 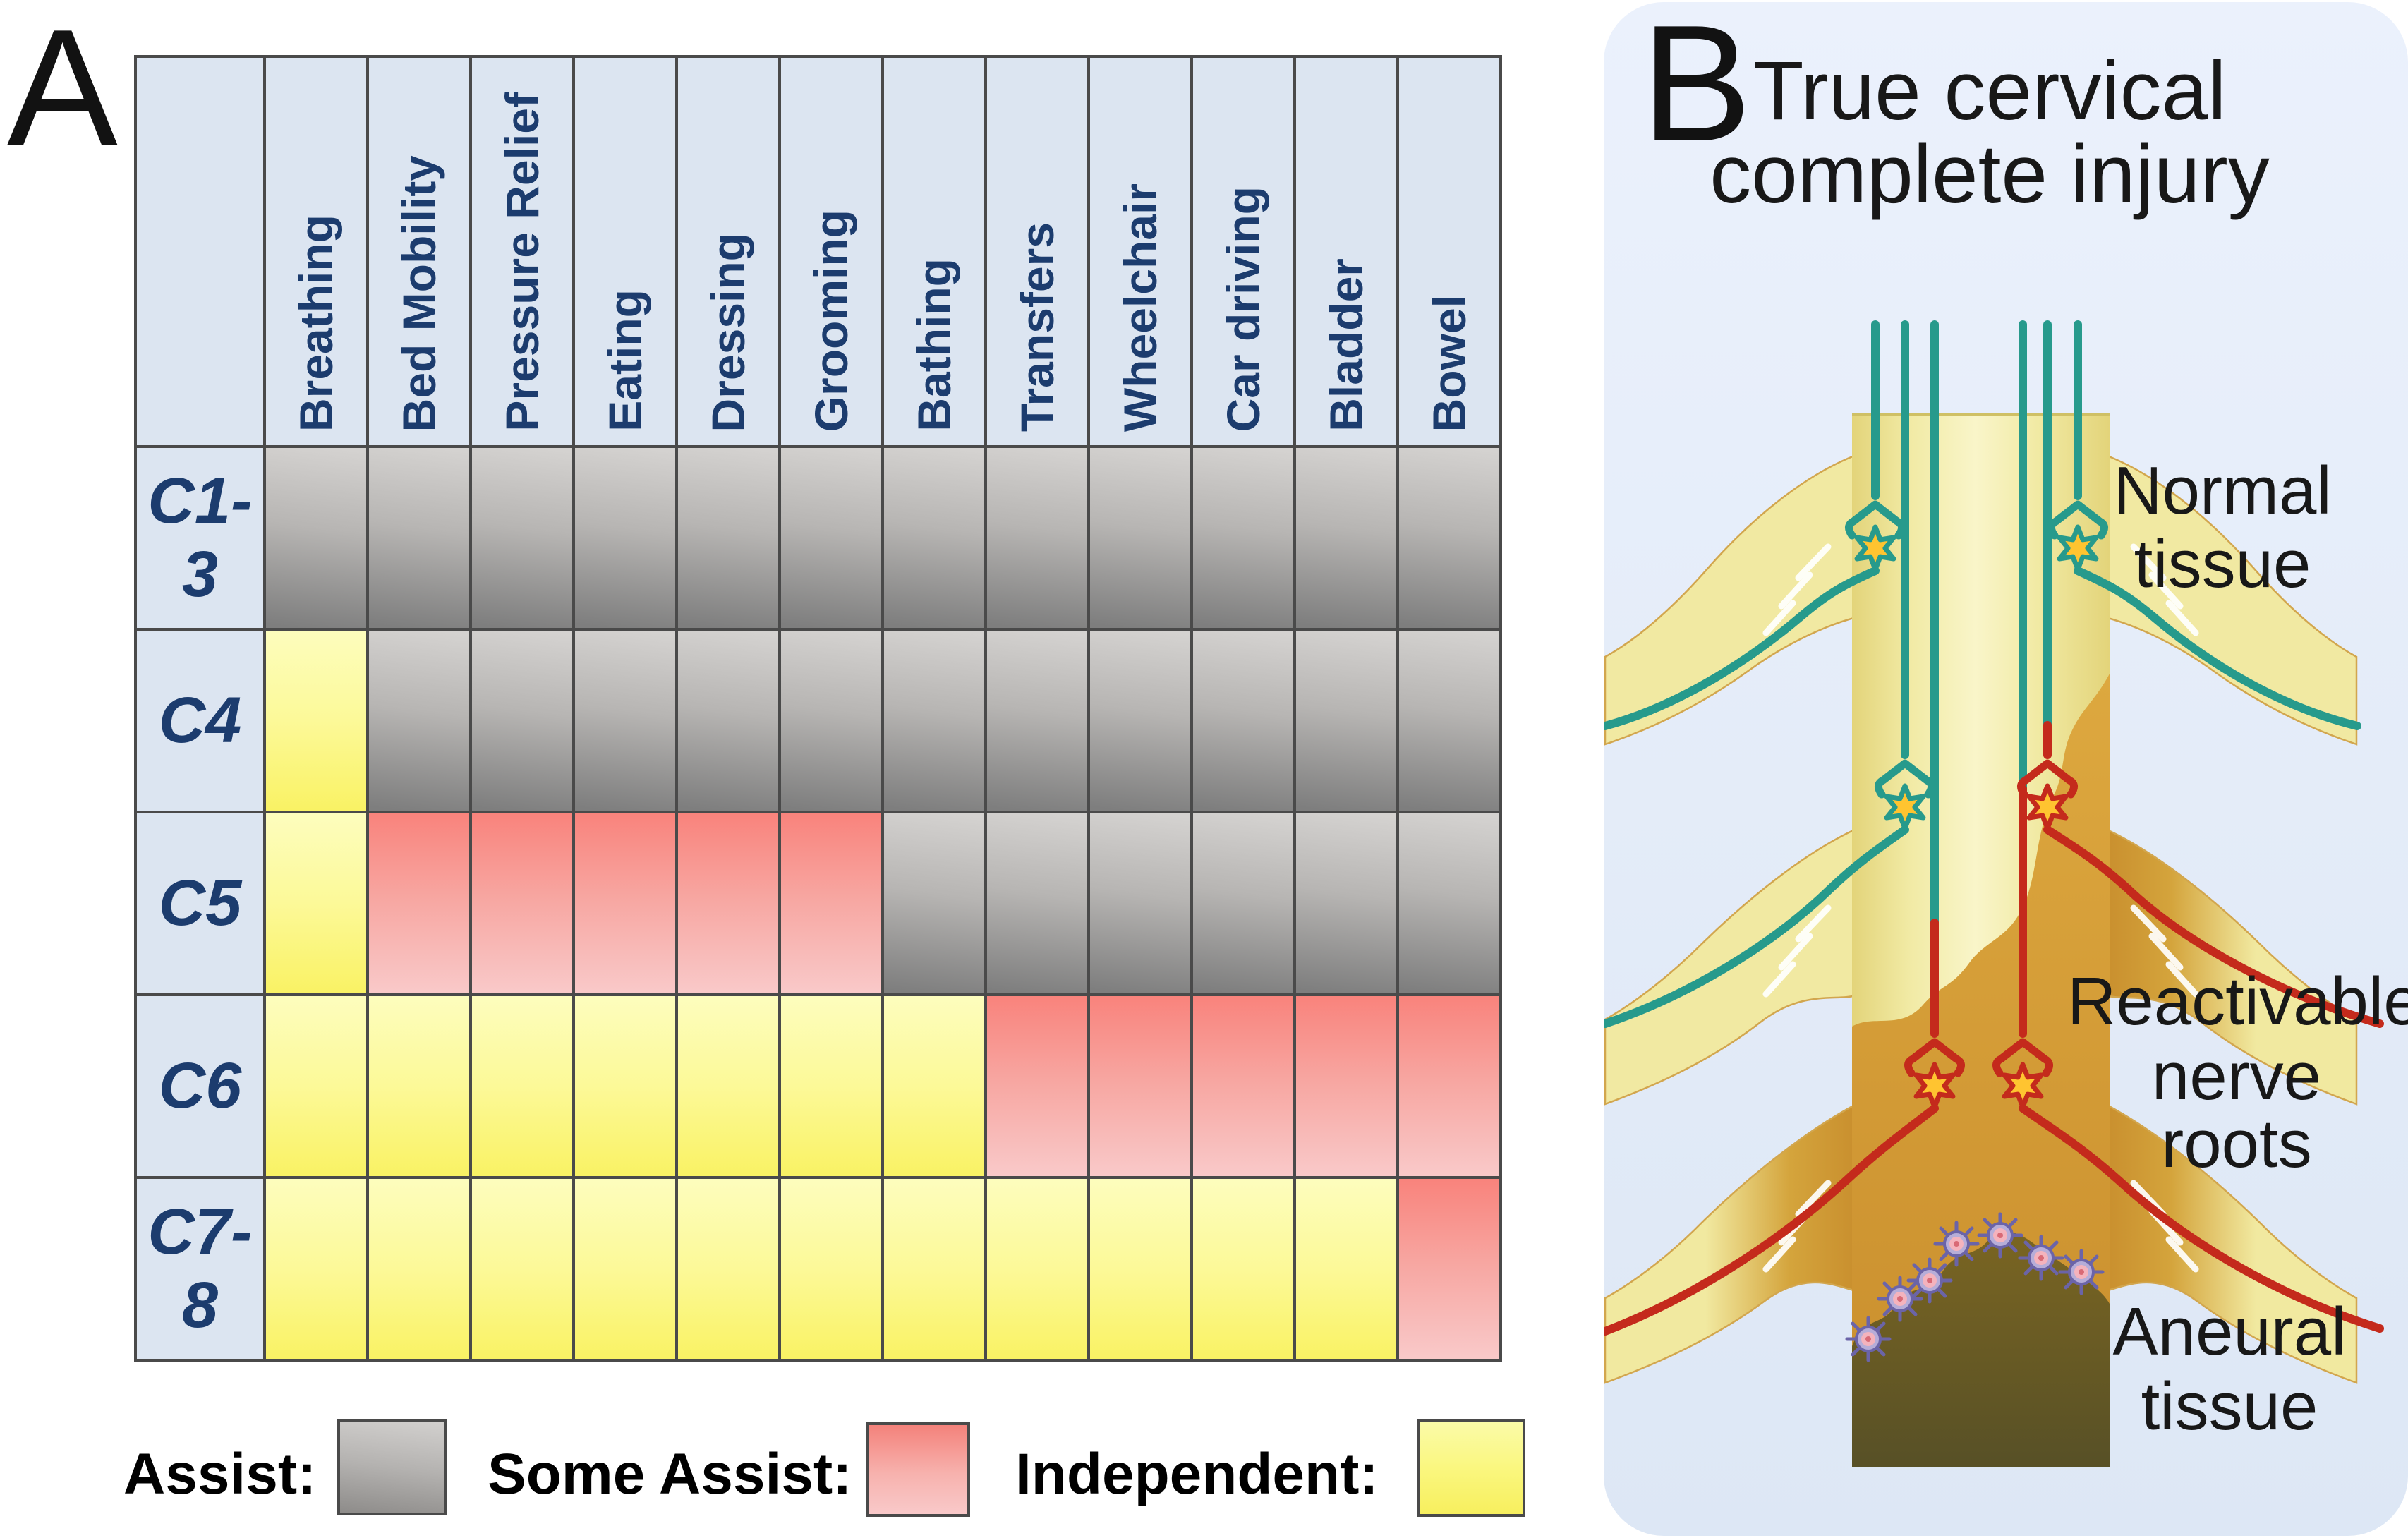 What do you see at coordinates (200, 720) in the screenshot?
I see `row-label-c4: C4` at bounding box center [200, 720].